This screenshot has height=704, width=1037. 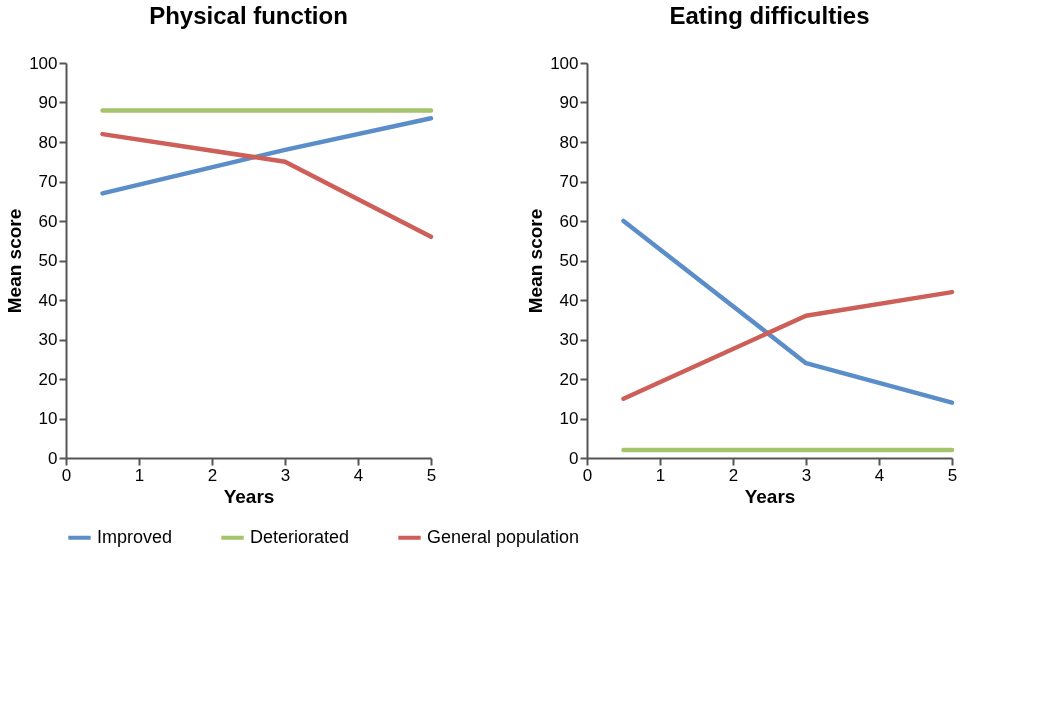 I want to click on legend-label: Improved, so click(x=135, y=536).